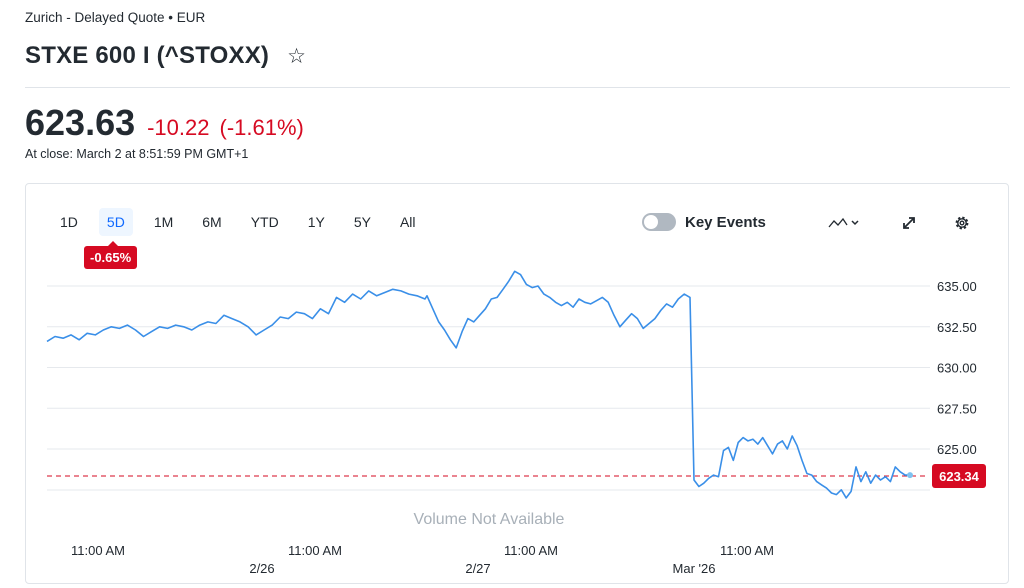 The width and height of the screenshot is (1024, 588). I want to click on title-row: STXE 600 I (^STOXX) ☆, so click(165, 56).